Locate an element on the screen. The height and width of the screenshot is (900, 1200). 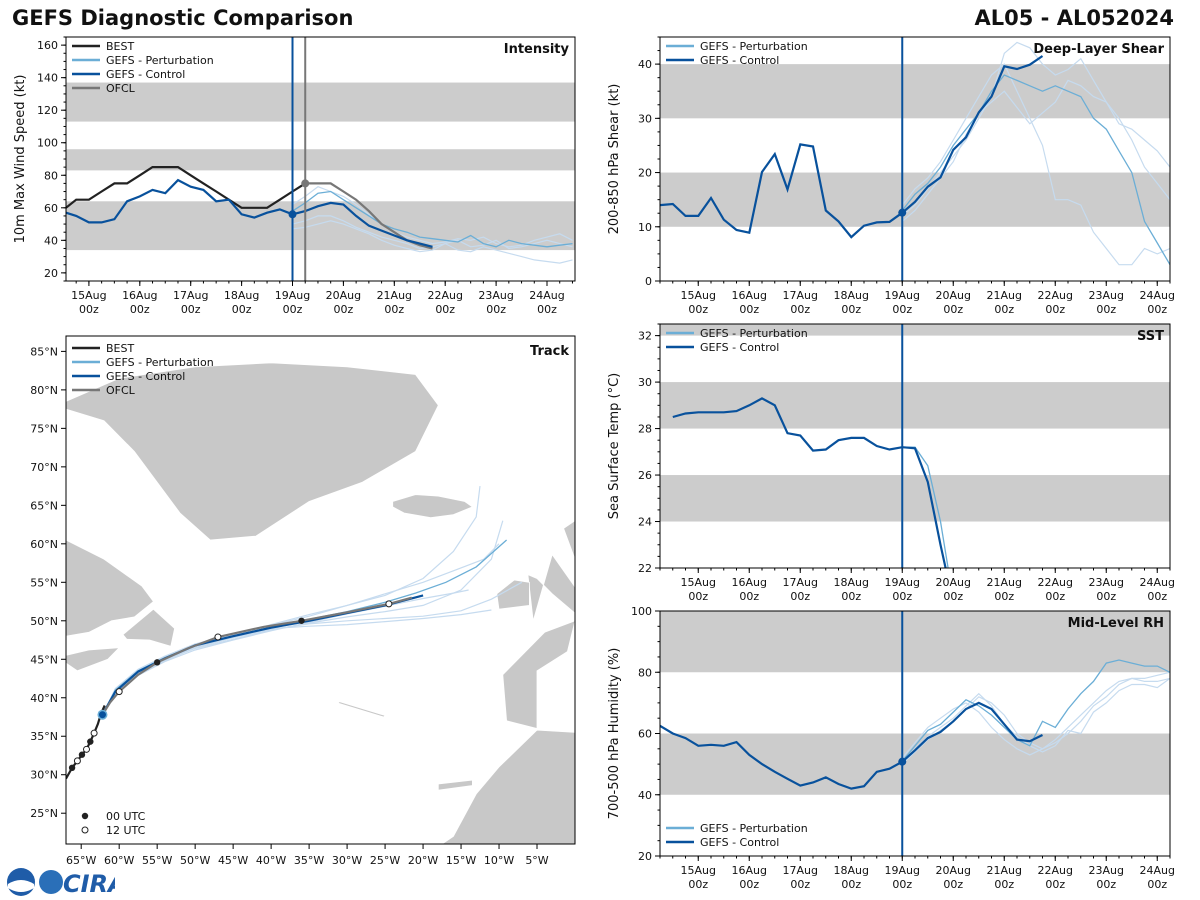
track-xtick-label: 15°W is located at coordinates (461, 860).